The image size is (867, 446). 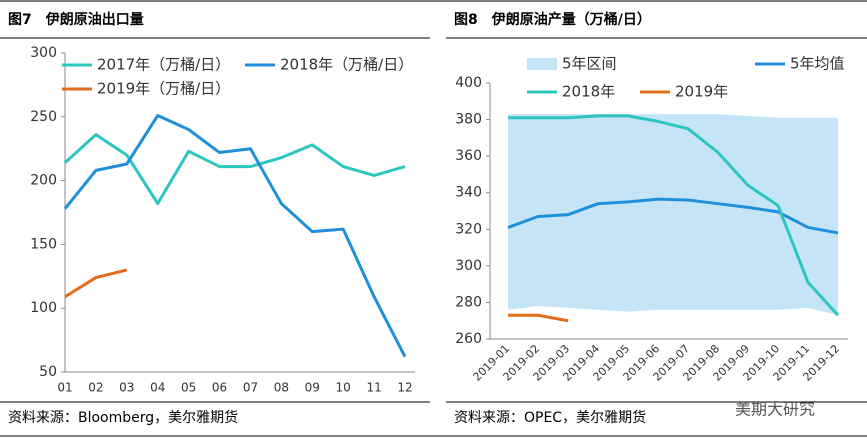 I want to click on x-tick-label: 05, so click(x=188, y=388).